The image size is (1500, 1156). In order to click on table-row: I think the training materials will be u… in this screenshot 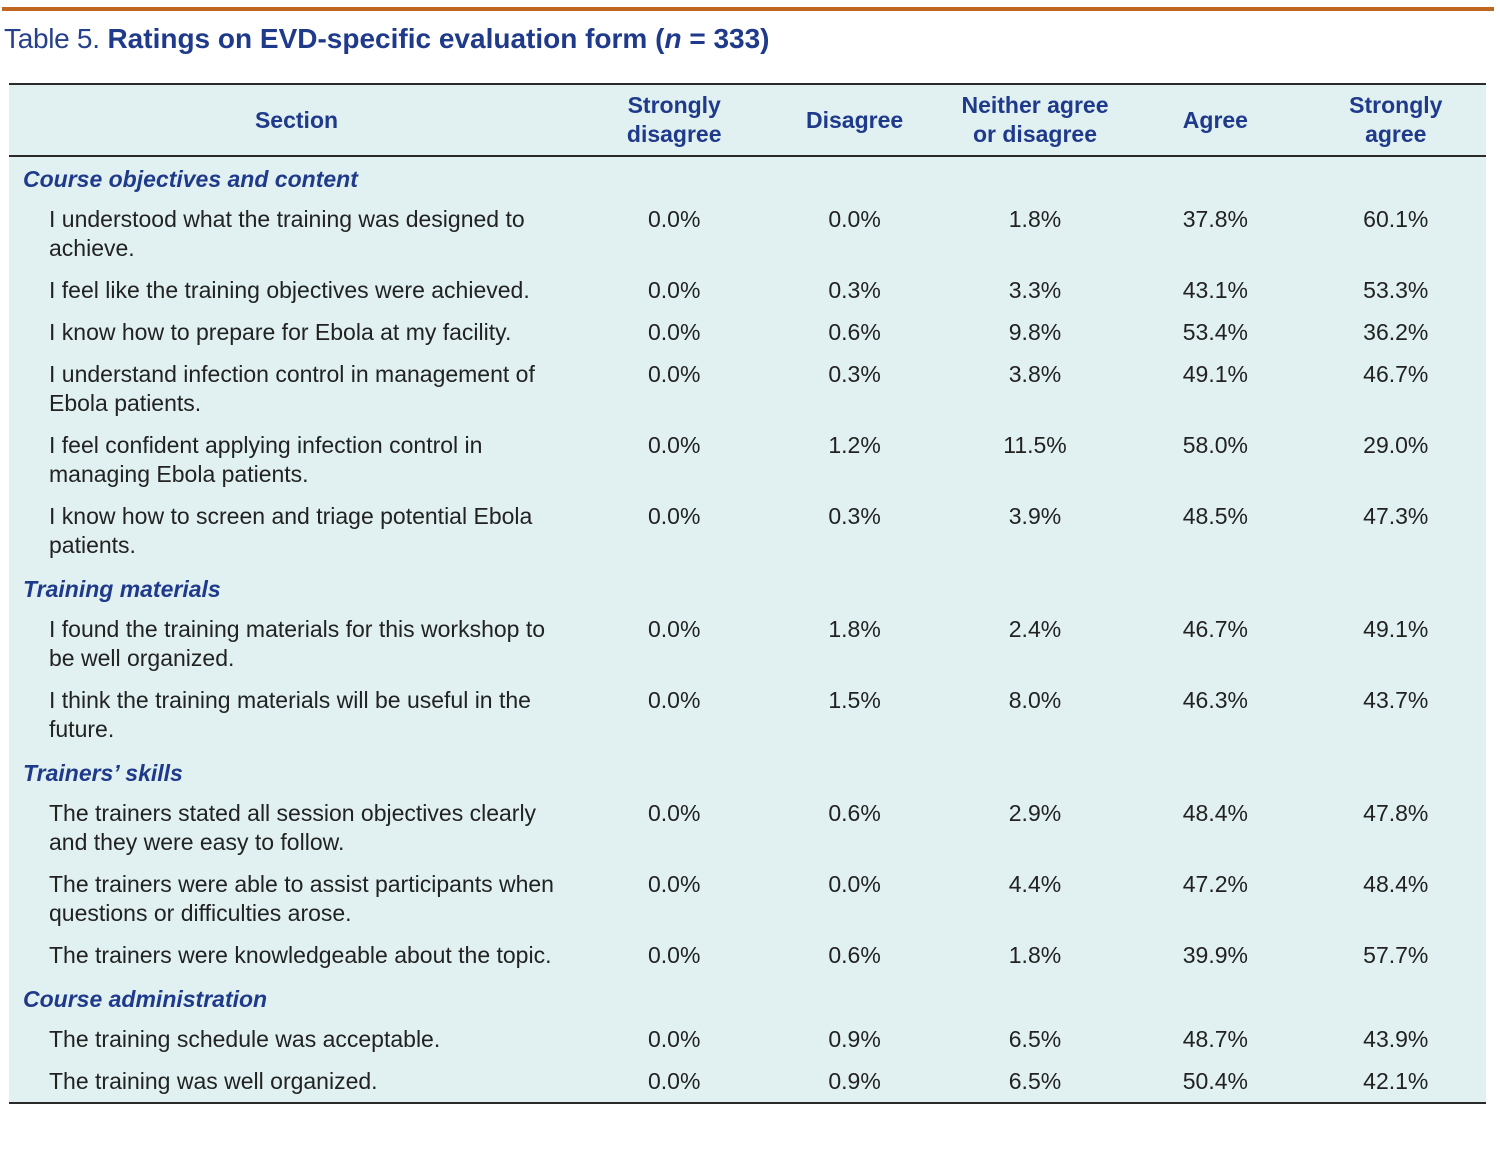, I will do `click(747, 715)`.